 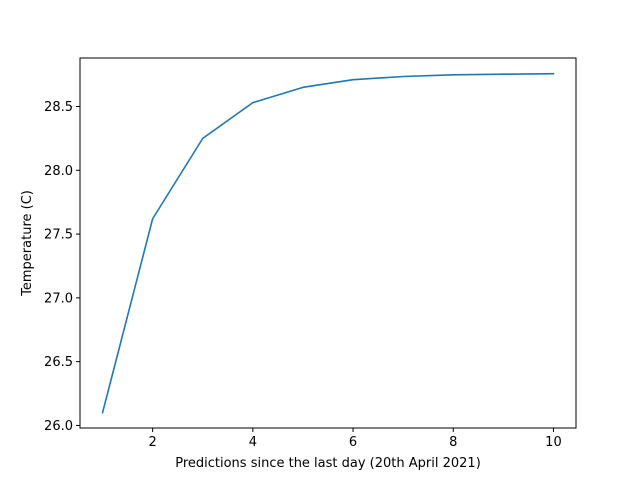 What do you see at coordinates (153, 442) in the screenshot?
I see `x-tick-label: 2` at bounding box center [153, 442].